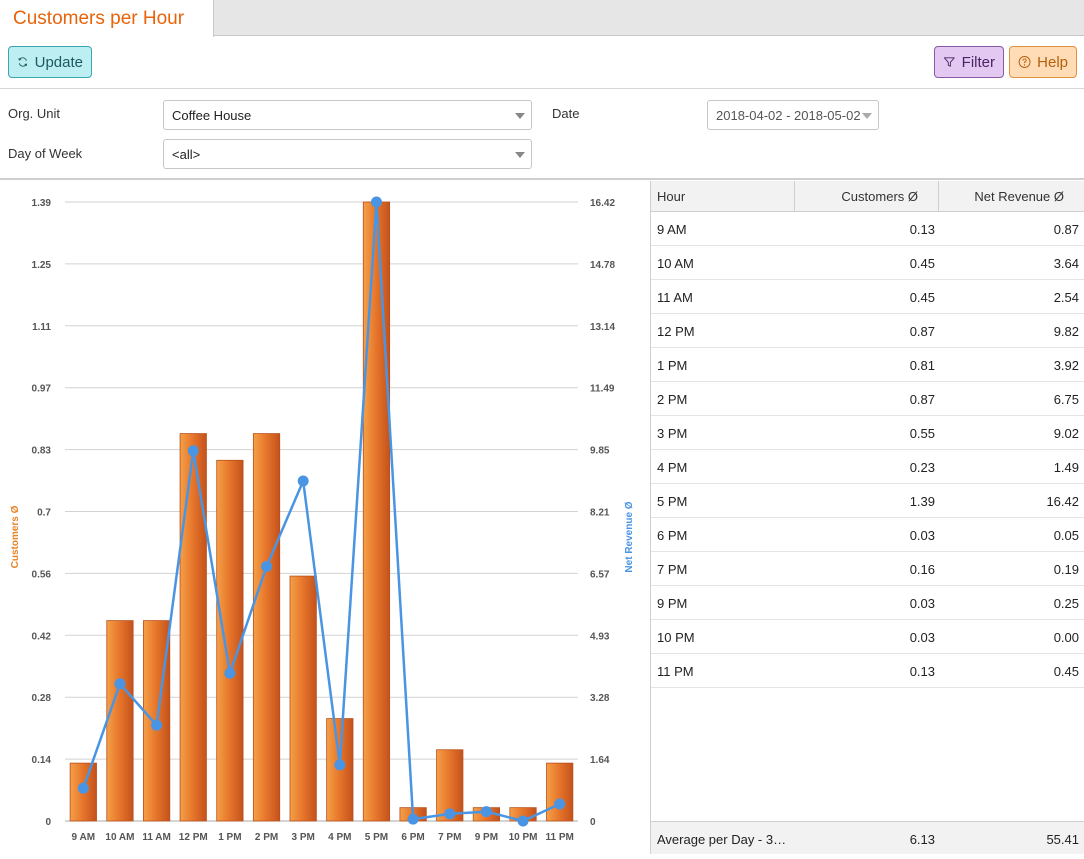 Image resolution: width=1084 pixels, height=859 pixels. What do you see at coordinates (566, 113) in the screenshot?
I see `date-label: Date` at bounding box center [566, 113].